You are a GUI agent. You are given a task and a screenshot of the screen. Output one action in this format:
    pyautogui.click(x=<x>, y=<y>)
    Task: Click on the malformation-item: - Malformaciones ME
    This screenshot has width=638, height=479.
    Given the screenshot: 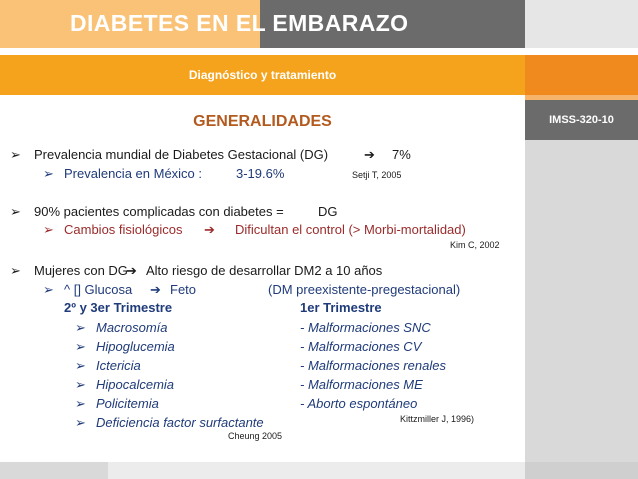 What is the action you would take?
    pyautogui.click(x=361, y=384)
    